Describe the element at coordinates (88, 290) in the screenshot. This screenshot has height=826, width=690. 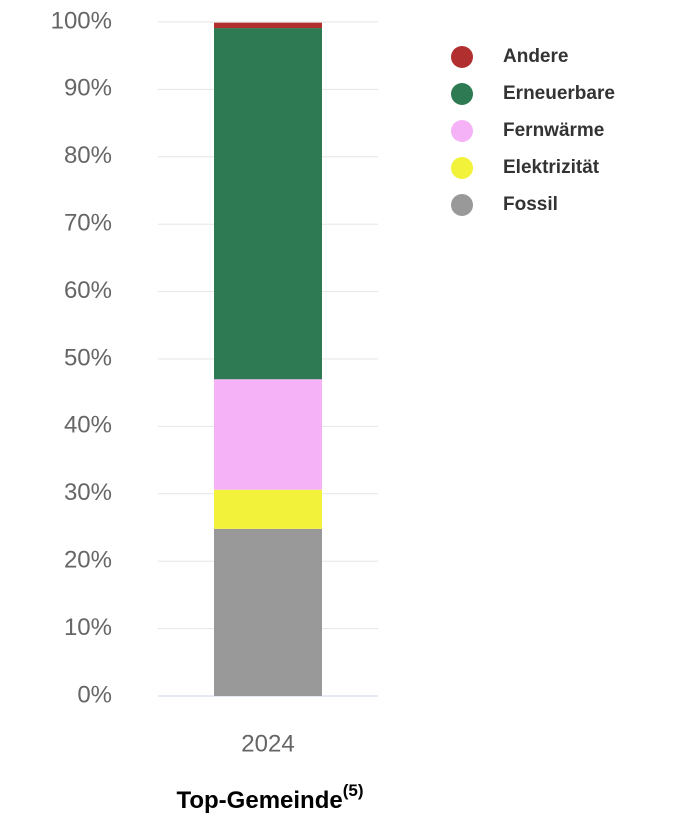
I see `y-tick-label: 60%` at that location.